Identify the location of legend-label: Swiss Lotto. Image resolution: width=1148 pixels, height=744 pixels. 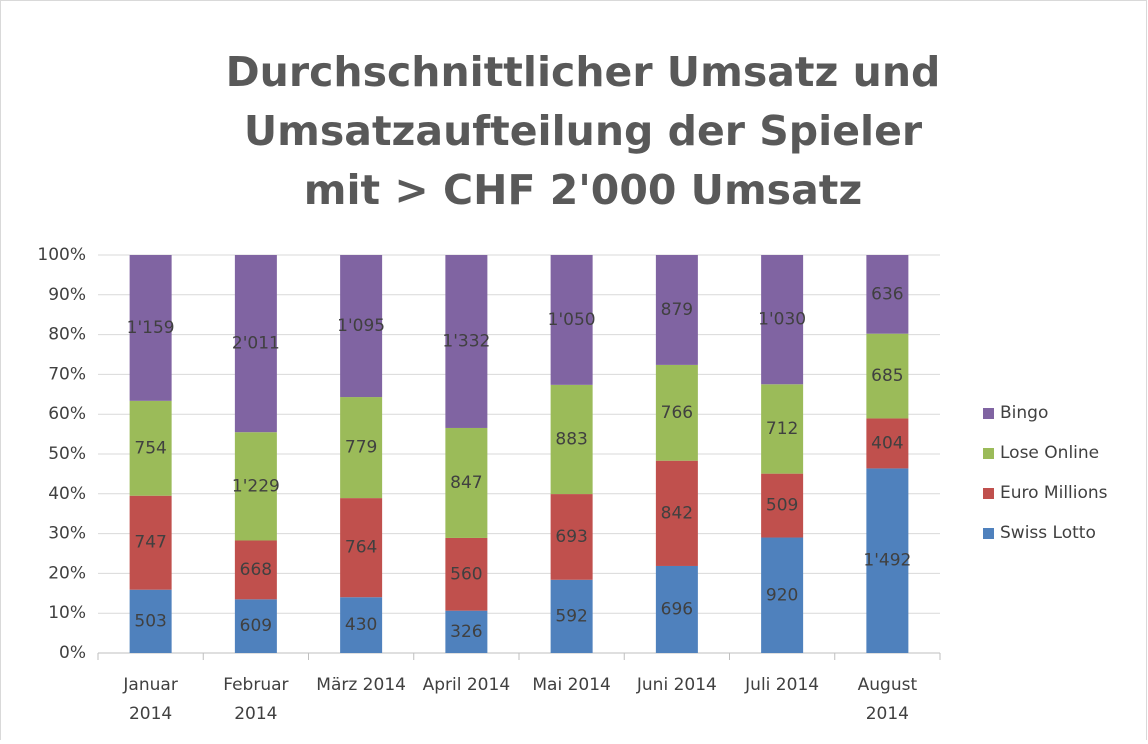
(1048, 533).